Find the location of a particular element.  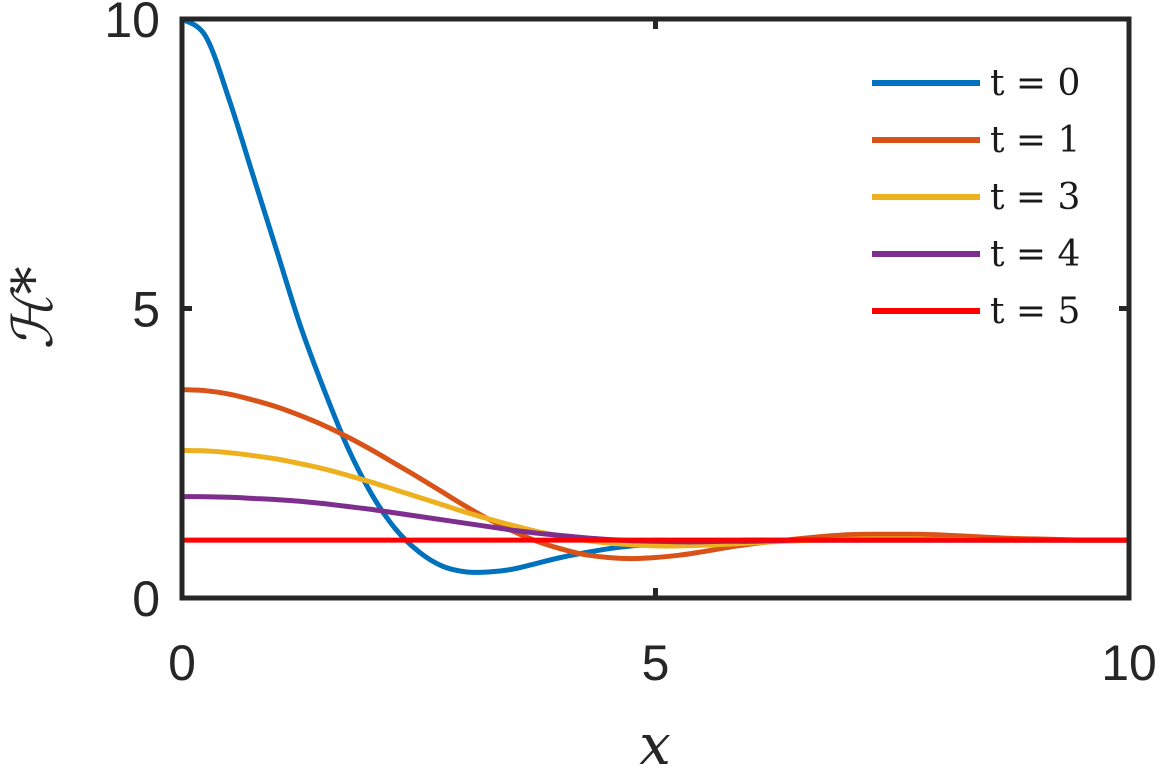

legend-label-3: t = 4 is located at coordinates (1035, 254).